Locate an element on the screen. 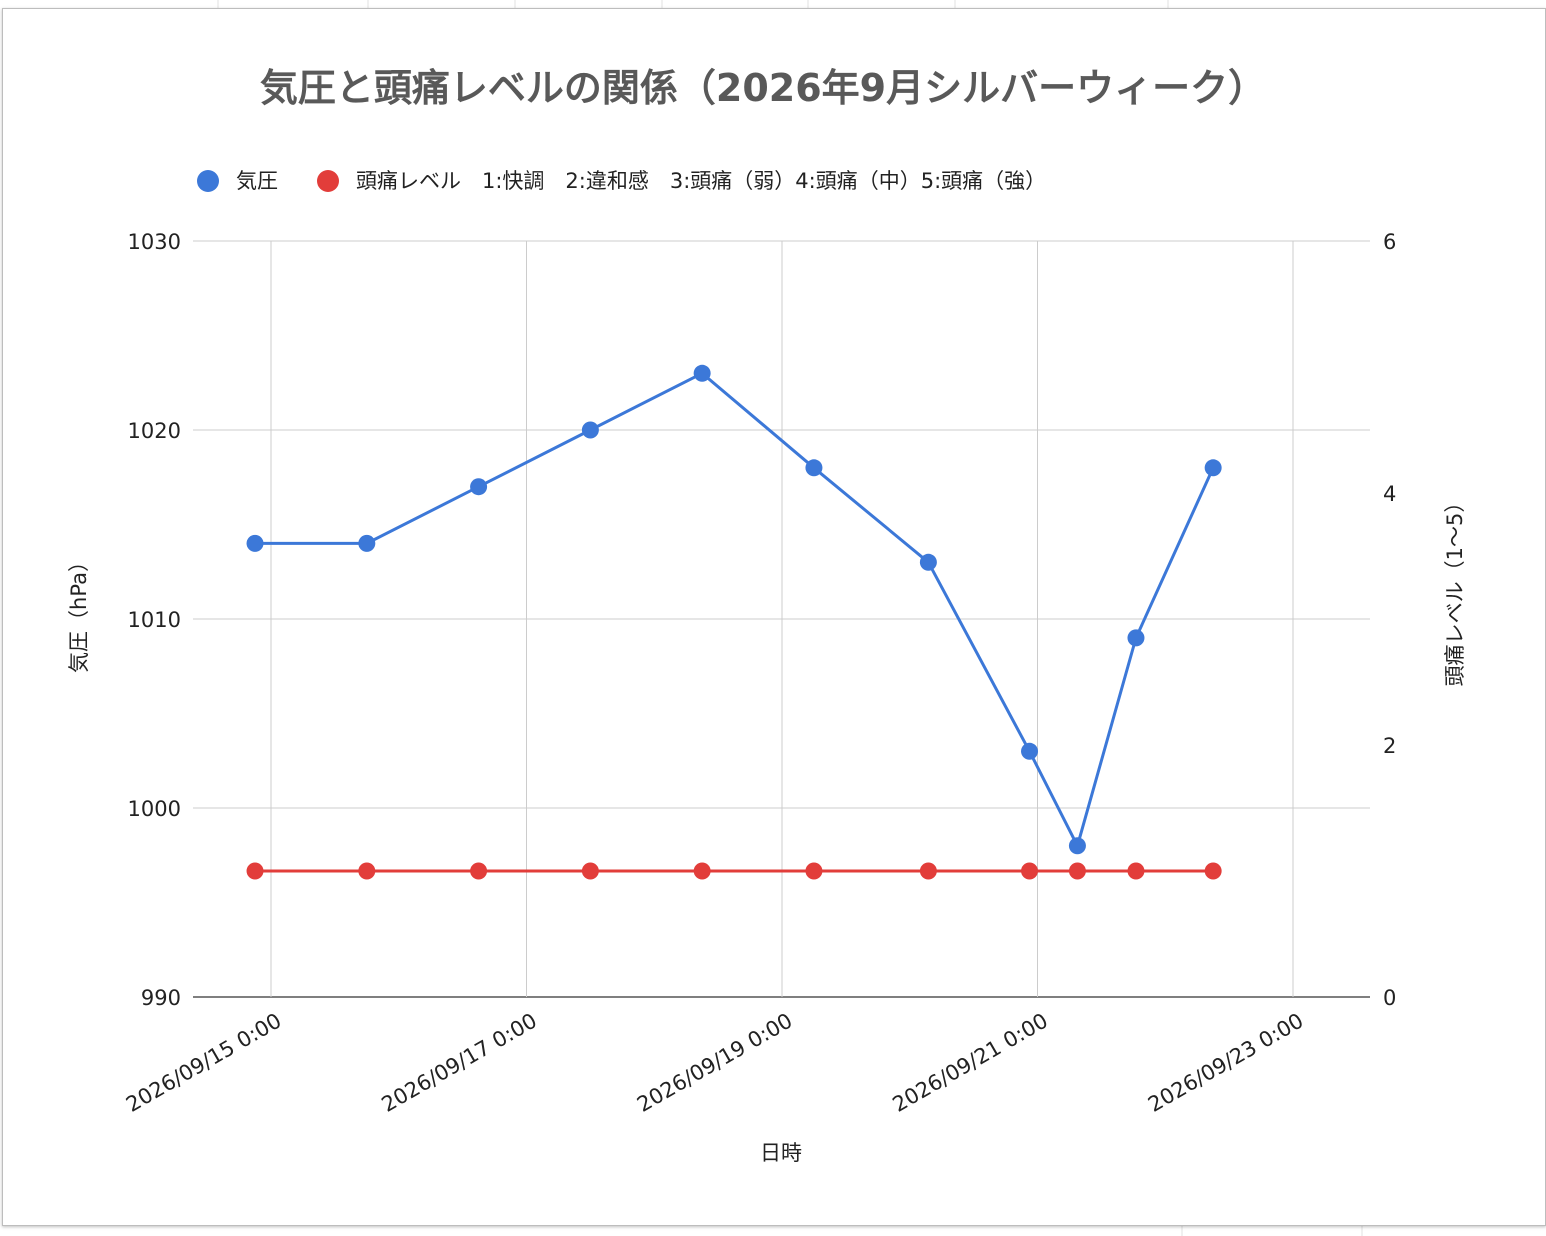  legend-marker-pressure is located at coordinates (208, 181).